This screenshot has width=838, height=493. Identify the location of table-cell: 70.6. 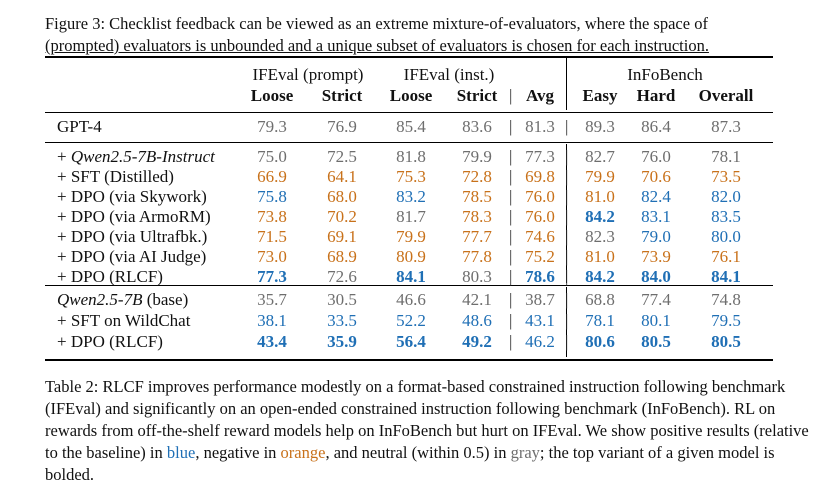
(656, 176).